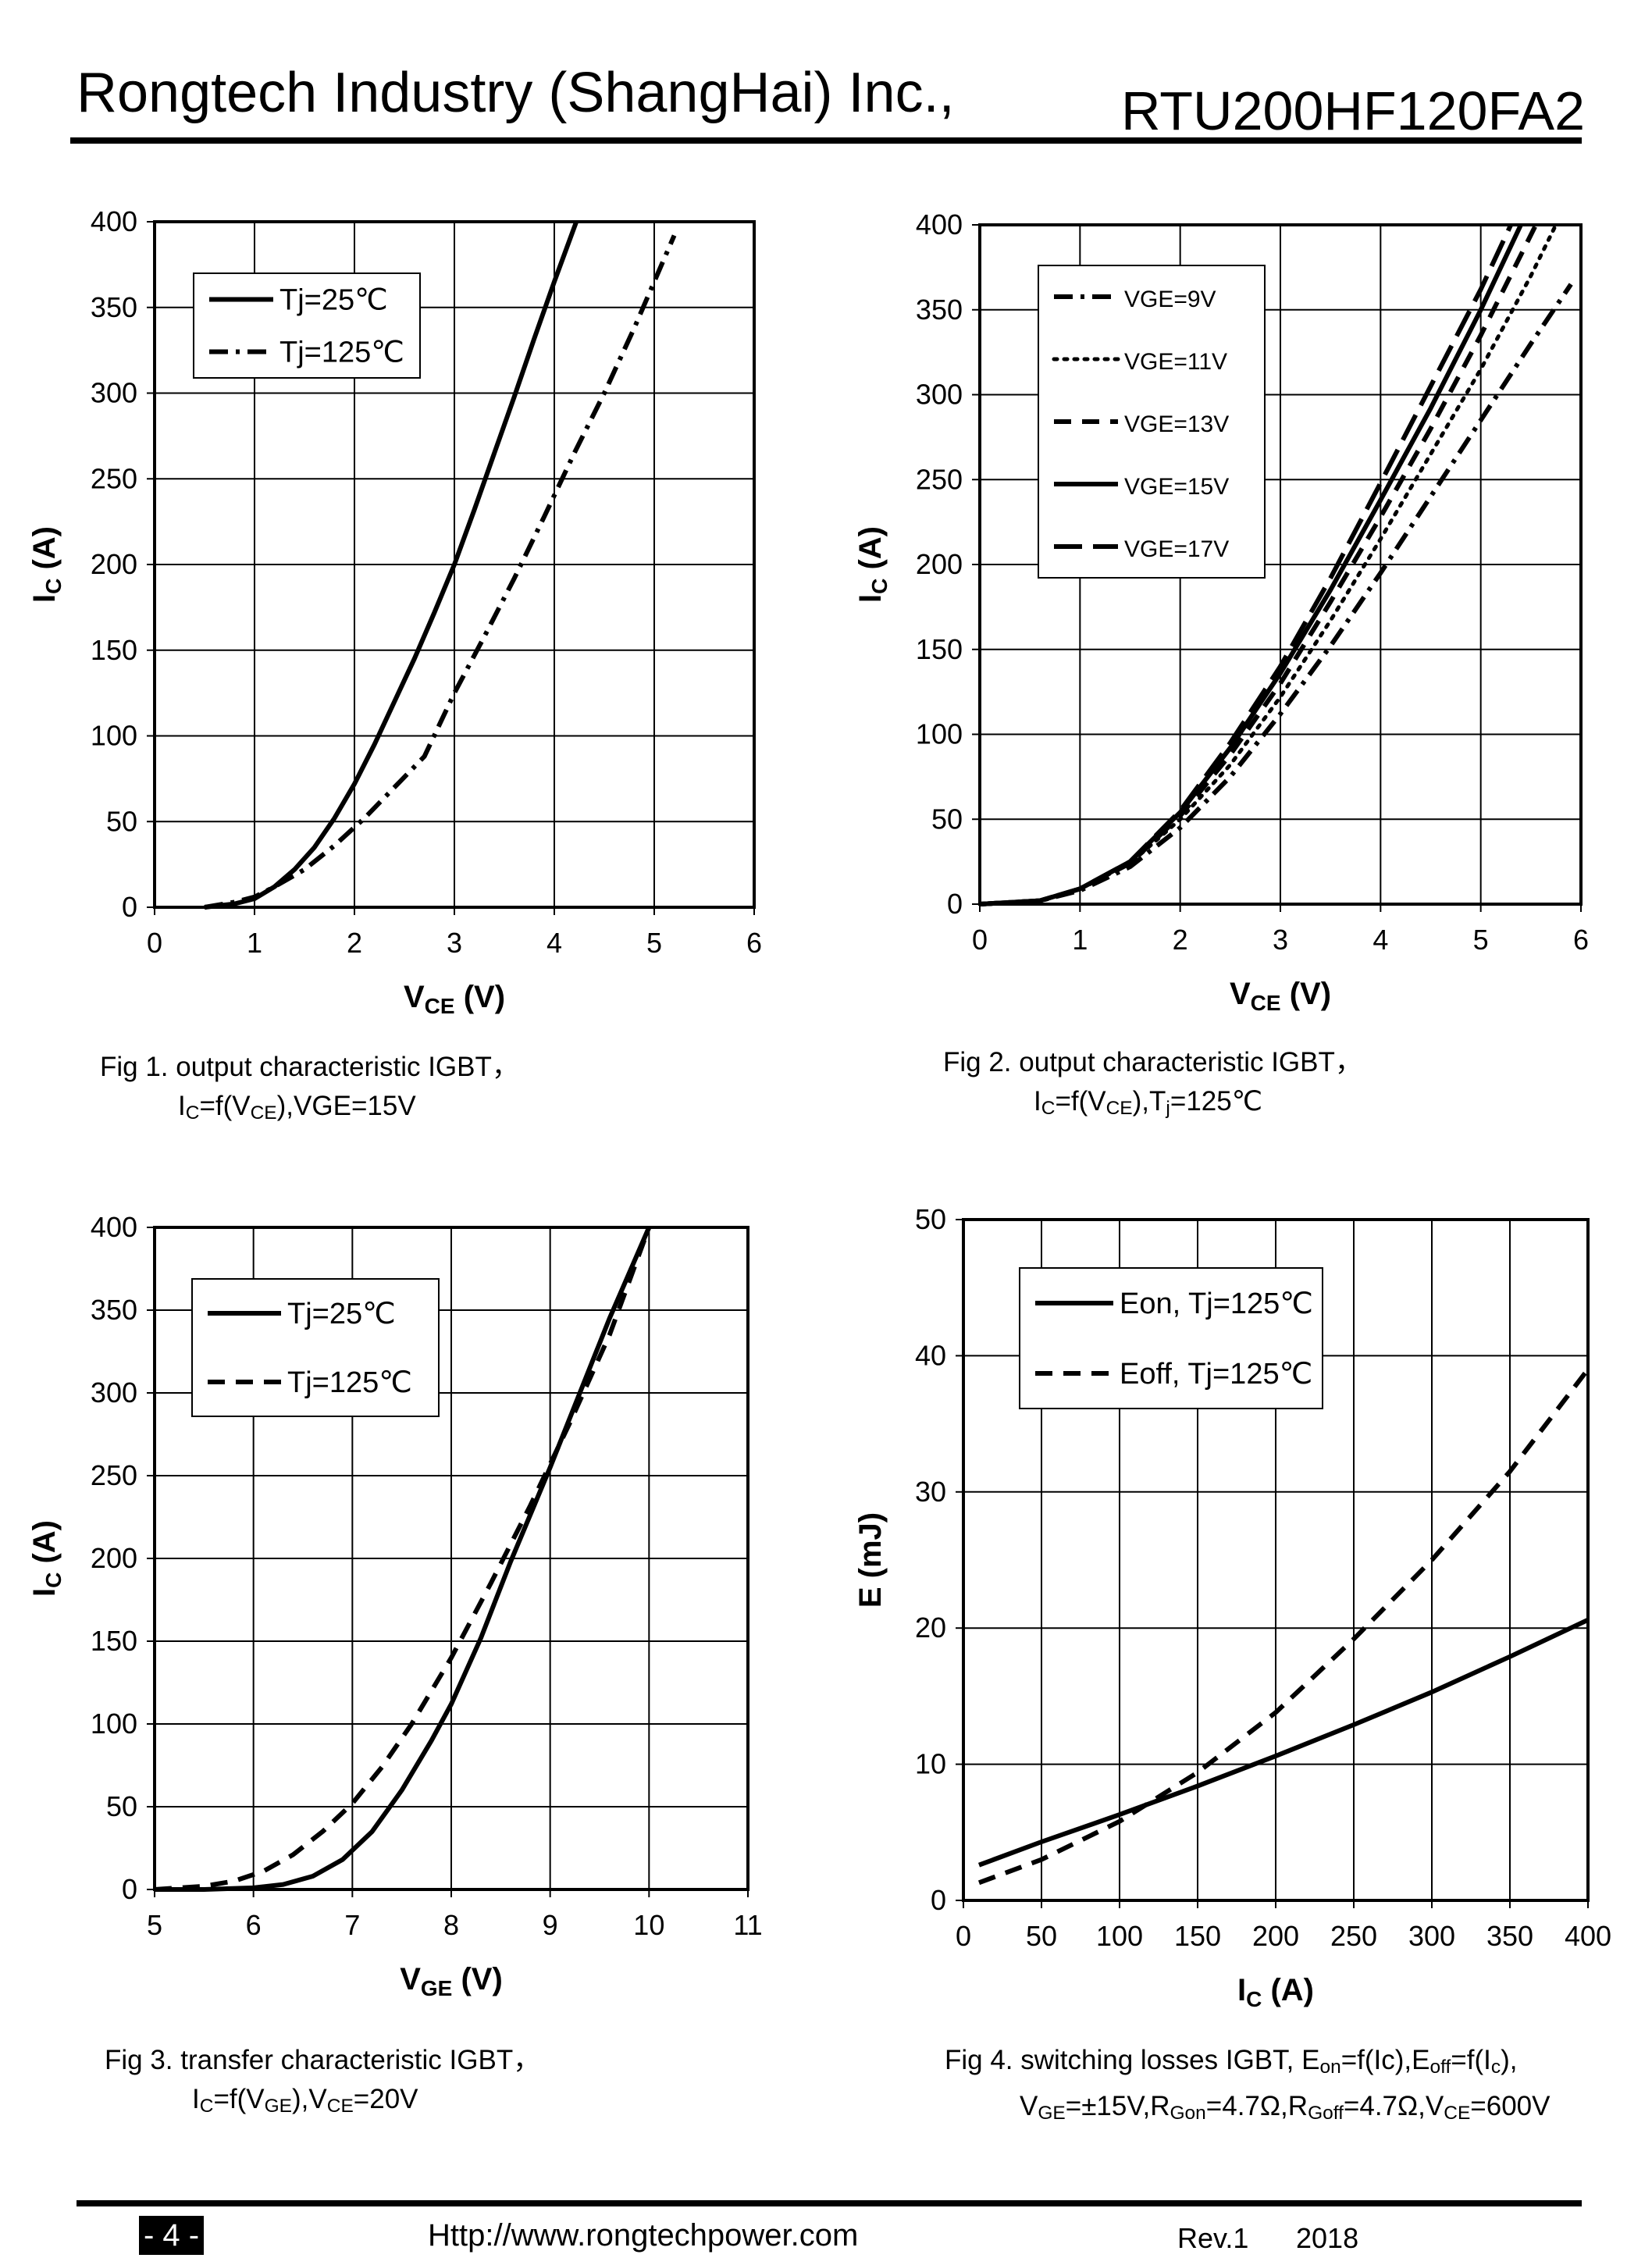 The height and width of the screenshot is (2258, 1652). Describe the element at coordinates (1120, 1936) in the screenshot. I see `x-tick-label: 100` at that location.